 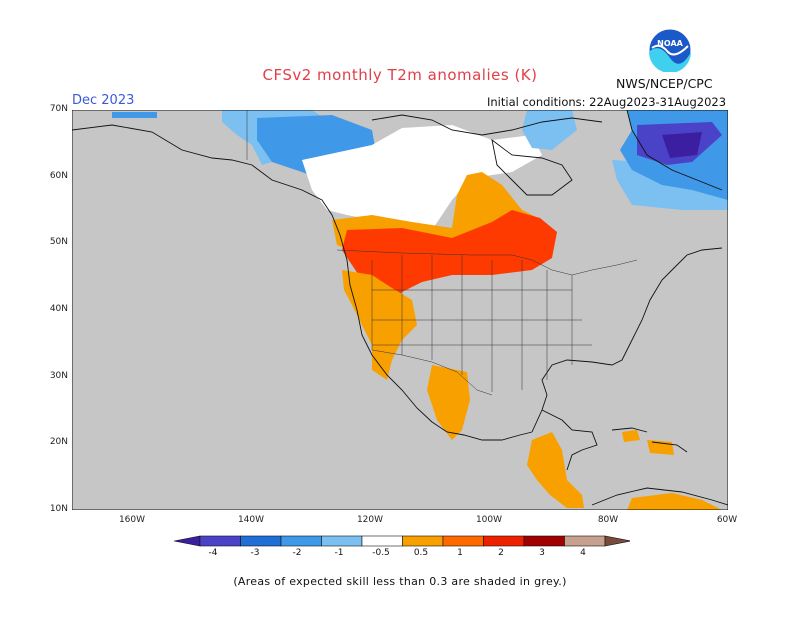 What do you see at coordinates (103, 100) in the screenshot?
I see `forecast-month: Dec 2023` at bounding box center [103, 100].